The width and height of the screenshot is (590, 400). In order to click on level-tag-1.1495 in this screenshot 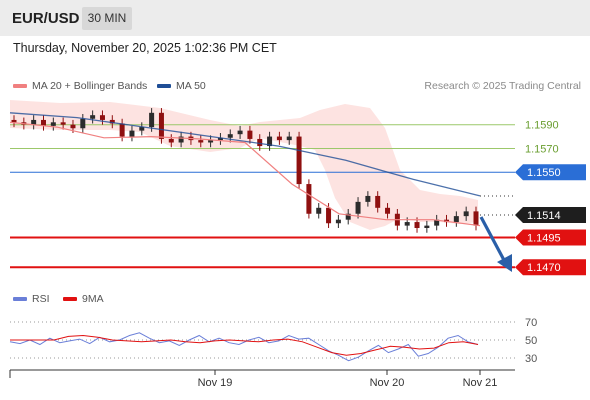, I will do `click(550, 237)`.